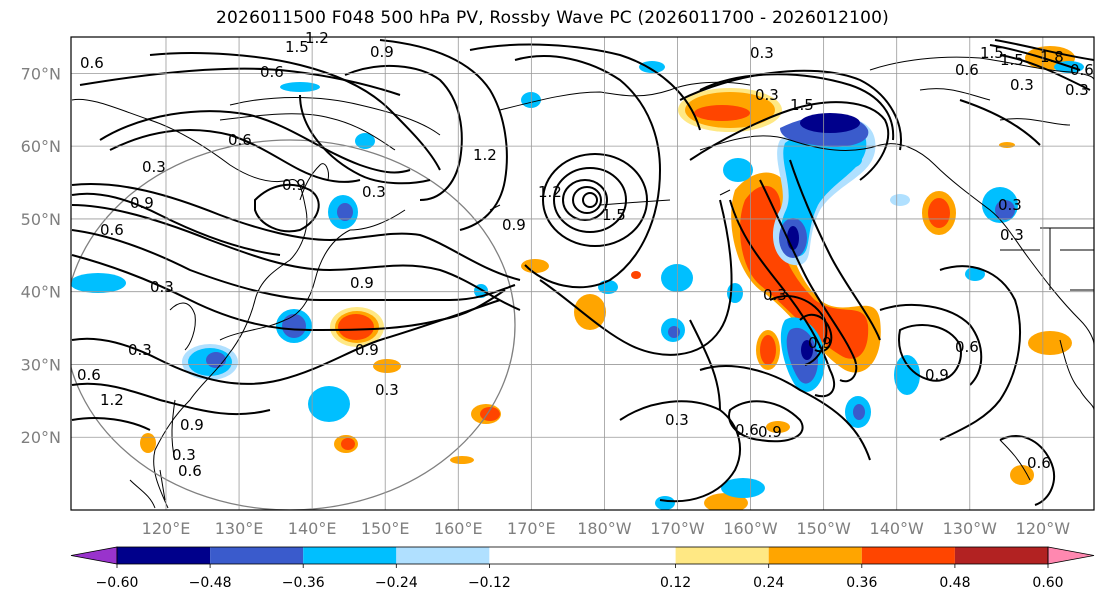 This screenshot has height=604, width=1105. I want to click on colorbar-tick-label: −0.36, so click(303, 583).